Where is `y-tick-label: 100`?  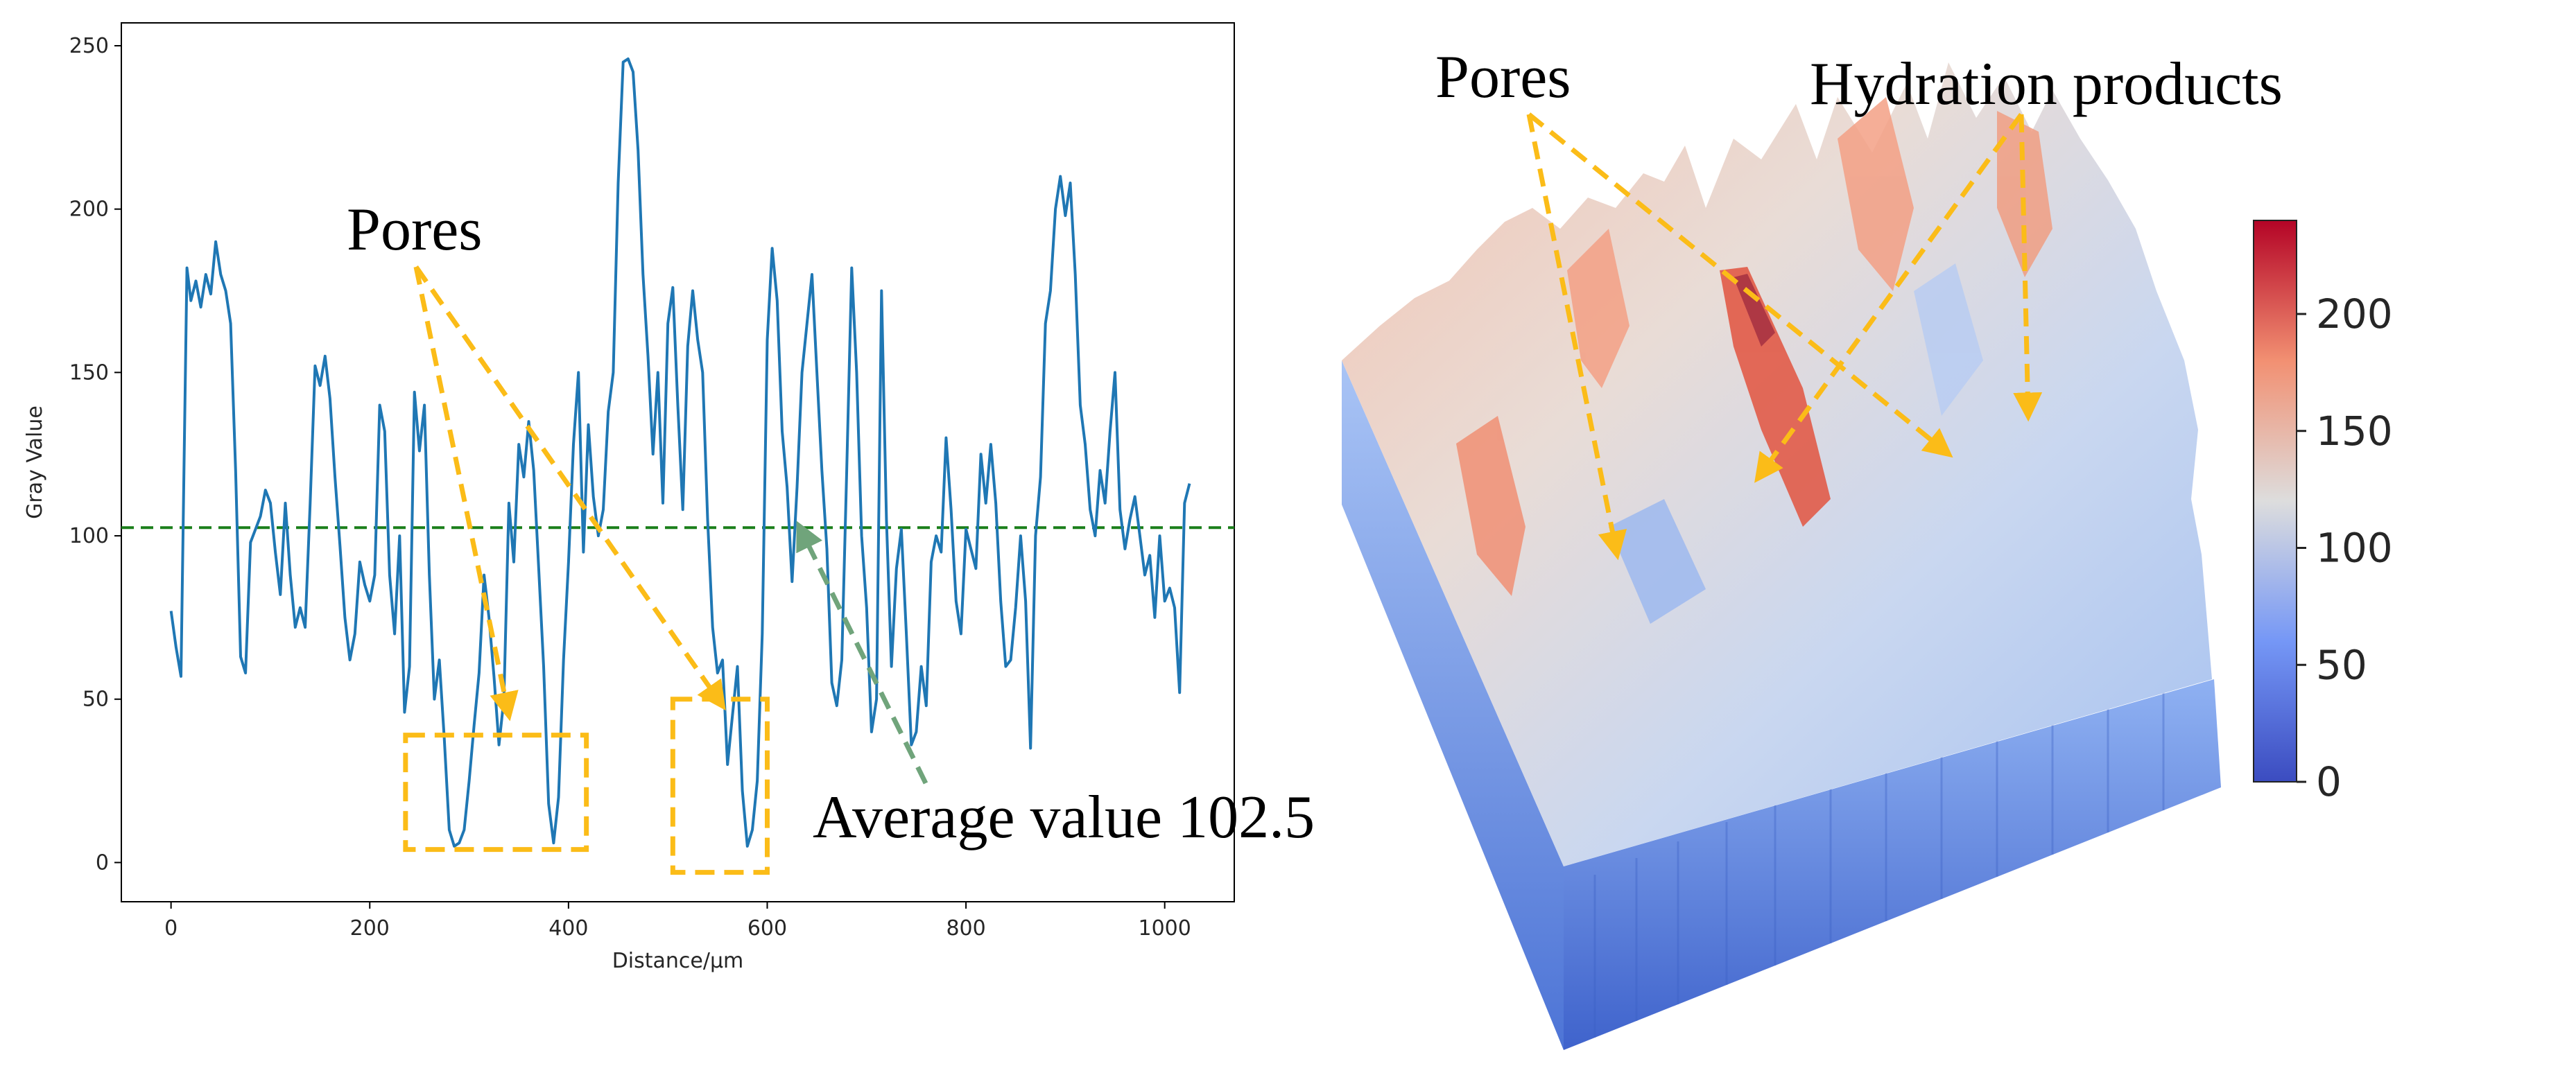
y-tick-label: 100 is located at coordinates (89, 536).